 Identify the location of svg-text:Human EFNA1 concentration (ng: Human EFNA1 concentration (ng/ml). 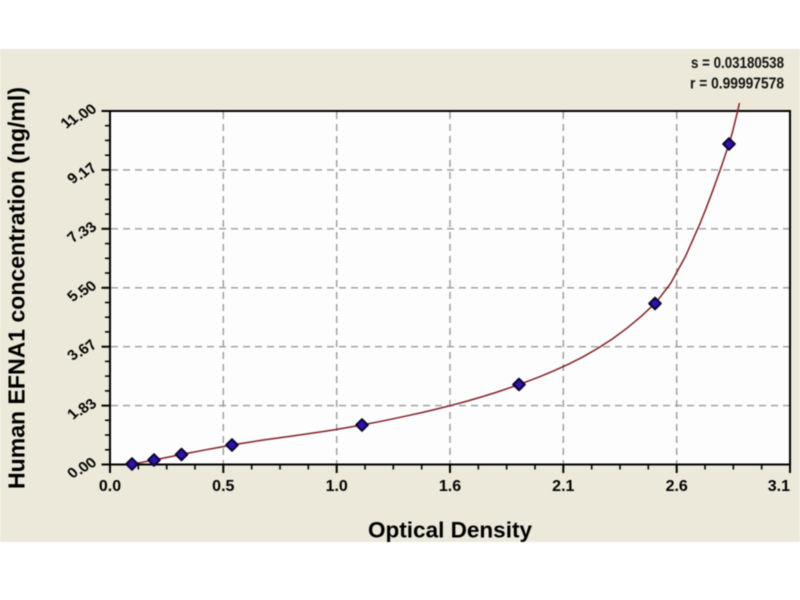
(17, 288).